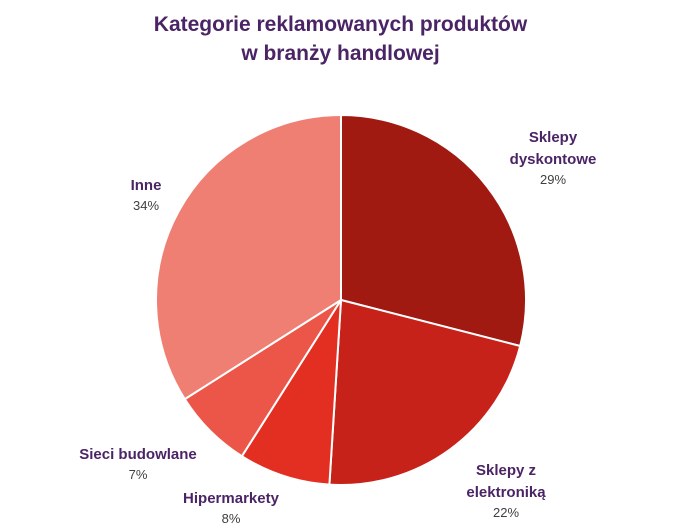 The image size is (681, 530). I want to click on slice-label-4: Sieci budowlane 7%, so click(138, 464).